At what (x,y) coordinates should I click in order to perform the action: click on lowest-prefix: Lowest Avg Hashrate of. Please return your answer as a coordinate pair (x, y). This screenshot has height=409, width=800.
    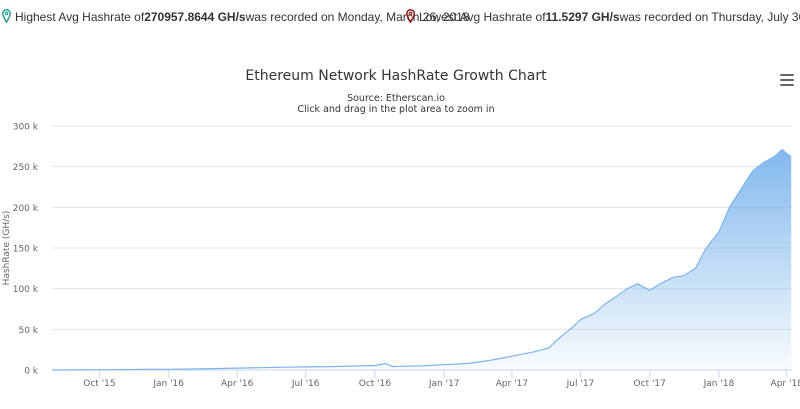
    Looking at the image, I should click on (482, 17).